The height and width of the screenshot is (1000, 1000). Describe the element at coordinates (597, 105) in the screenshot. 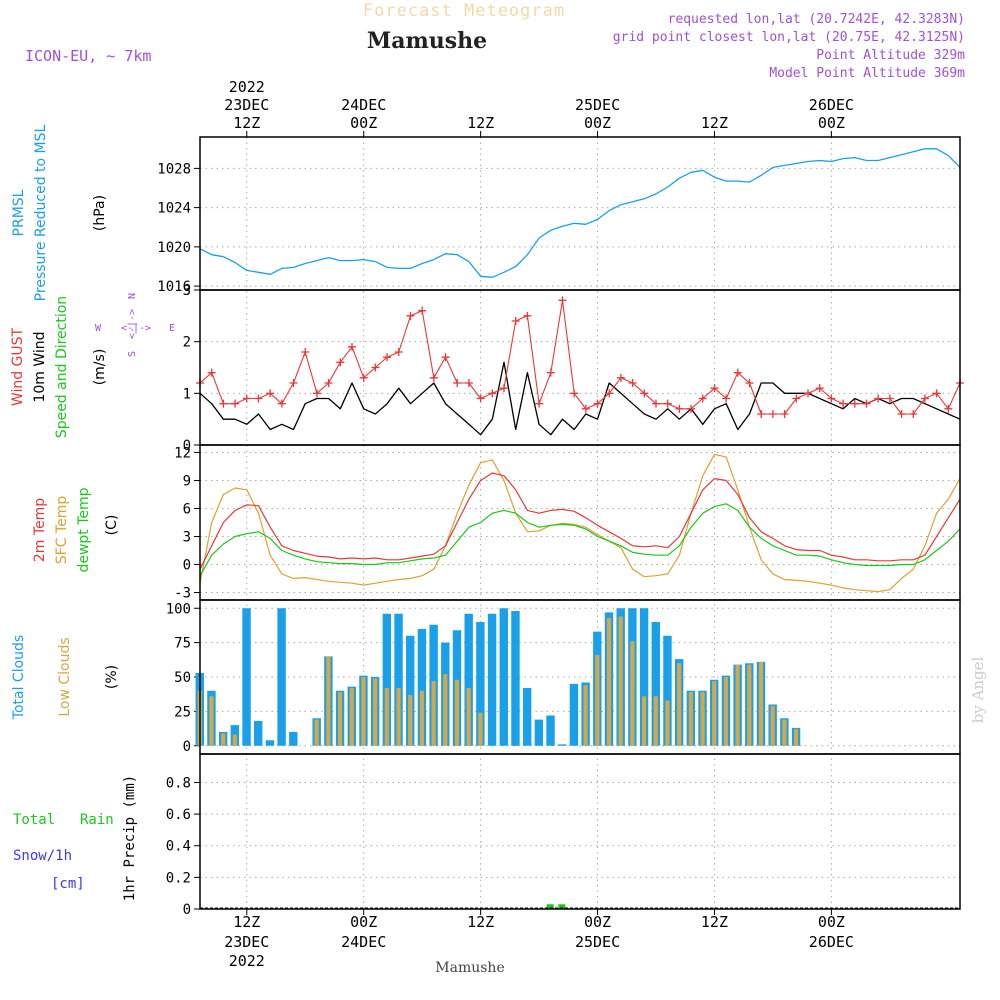

I see `top-date-label: 25DEC` at that location.